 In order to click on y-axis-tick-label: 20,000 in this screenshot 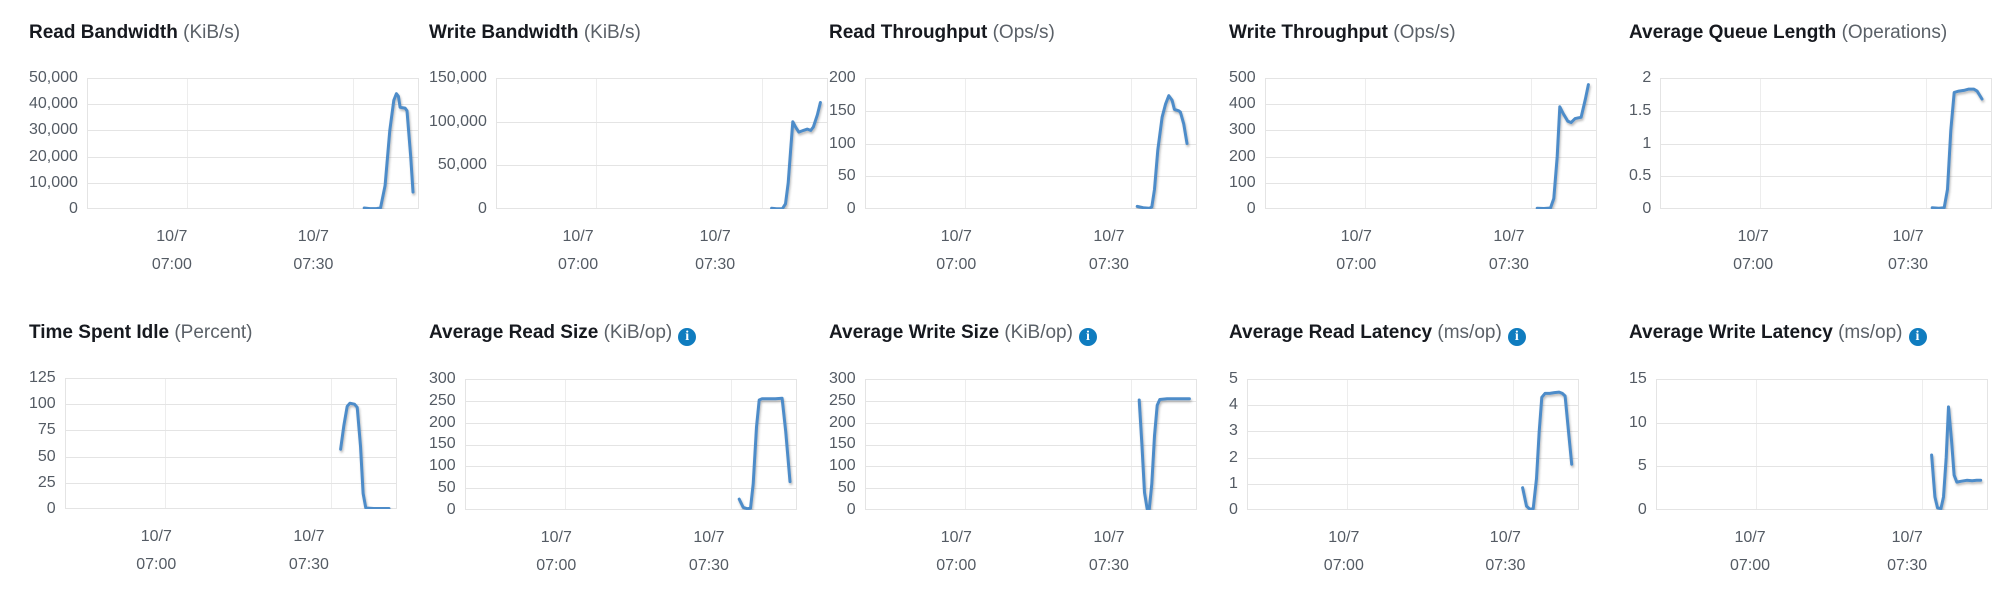, I will do `click(53, 156)`.